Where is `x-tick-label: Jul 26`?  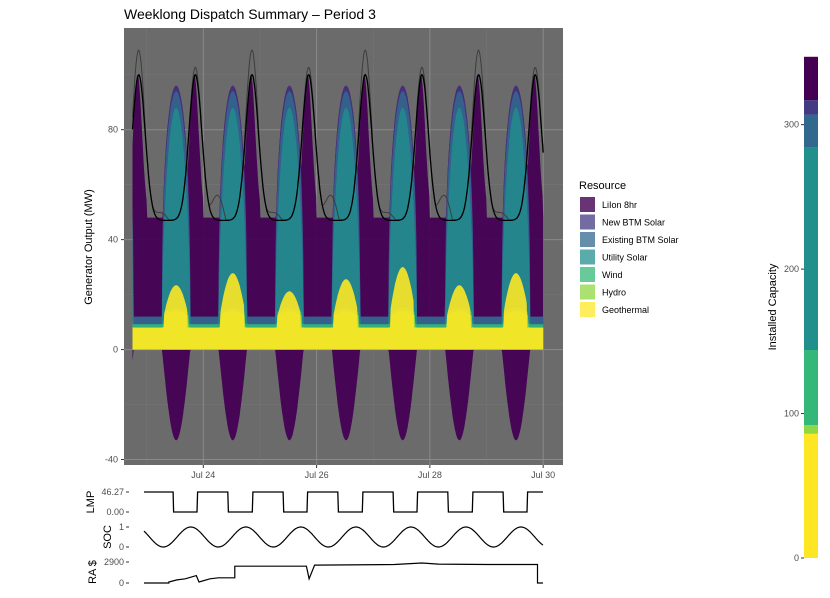 x-tick-label: Jul 26 is located at coordinates (317, 475).